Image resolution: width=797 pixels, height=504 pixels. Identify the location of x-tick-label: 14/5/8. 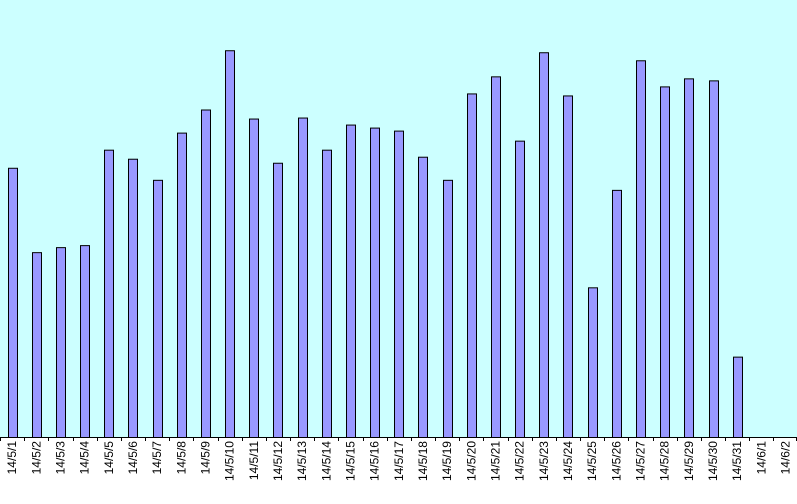
(181, 458).